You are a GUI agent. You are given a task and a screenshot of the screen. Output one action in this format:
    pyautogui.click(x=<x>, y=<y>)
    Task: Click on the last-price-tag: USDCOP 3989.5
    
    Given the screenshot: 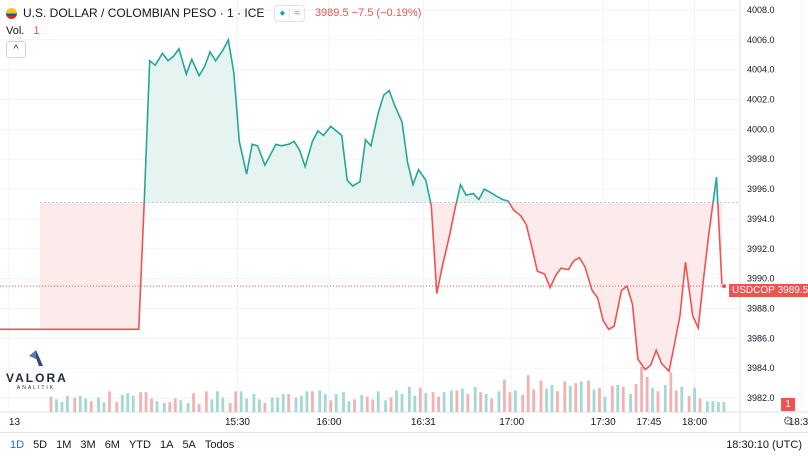 What is the action you would take?
    pyautogui.click(x=768, y=290)
    